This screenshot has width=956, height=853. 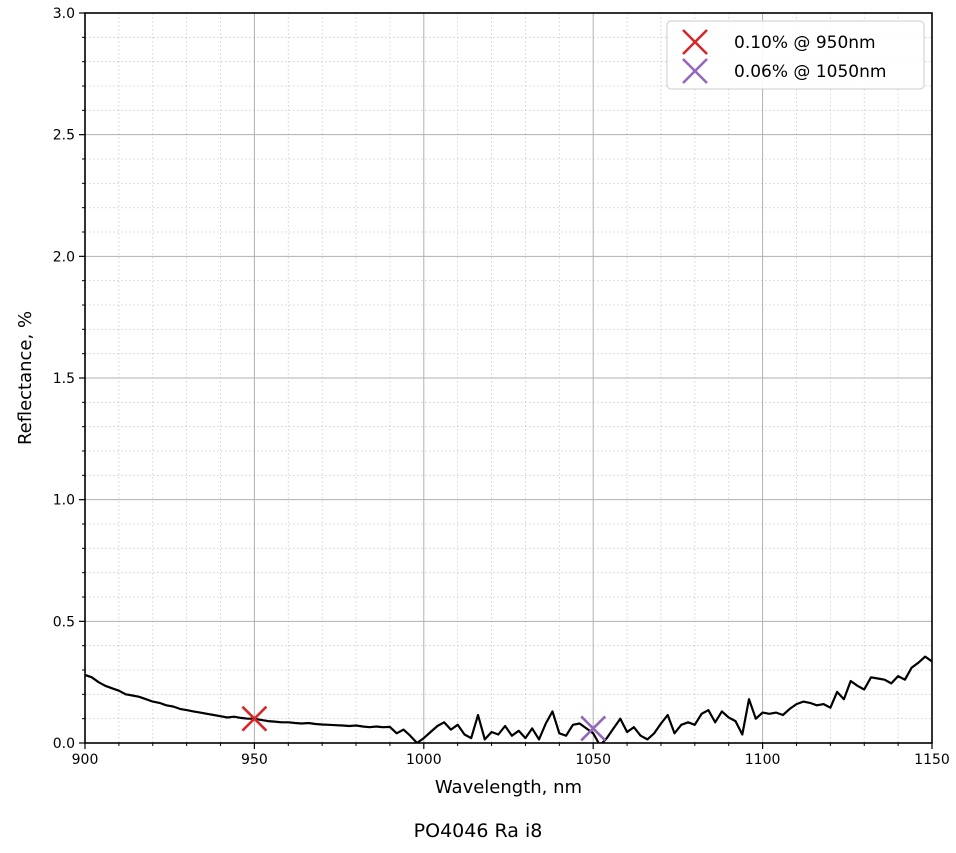 What do you see at coordinates (64, 501) in the screenshot?
I see `y-tick-label: 1.0` at bounding box center [64, 501].